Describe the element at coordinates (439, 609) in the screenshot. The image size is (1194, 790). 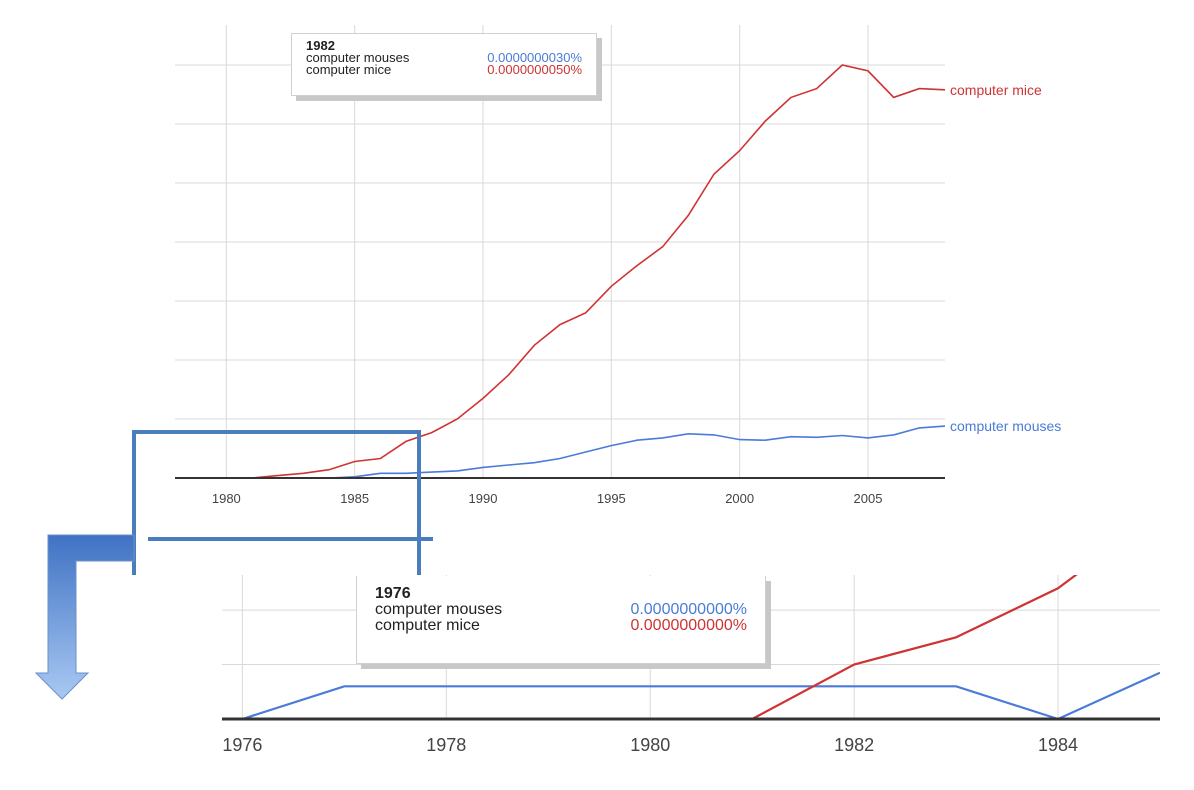
I see `tooltip-zoom-label-mouses: computer mouses` at that location.